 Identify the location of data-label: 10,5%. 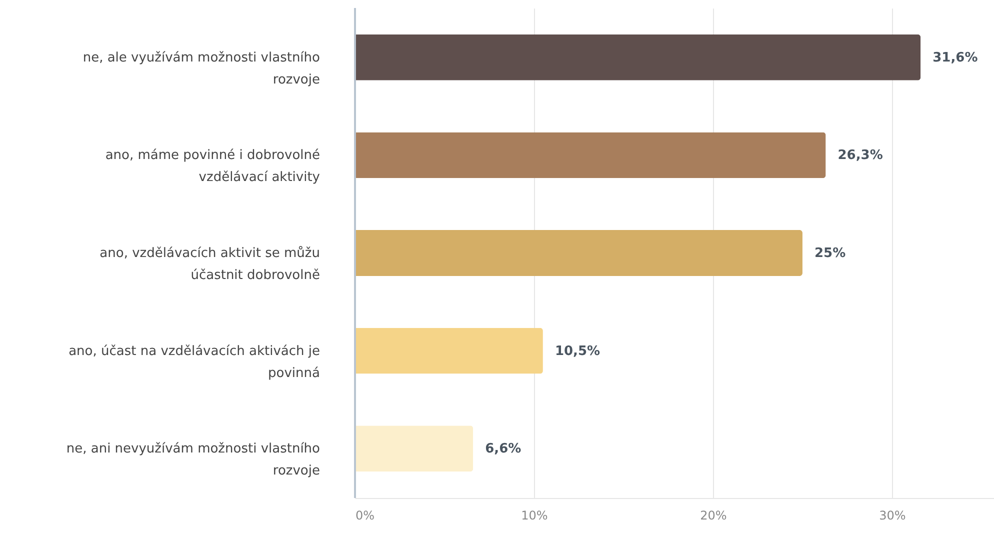
(577, 351).